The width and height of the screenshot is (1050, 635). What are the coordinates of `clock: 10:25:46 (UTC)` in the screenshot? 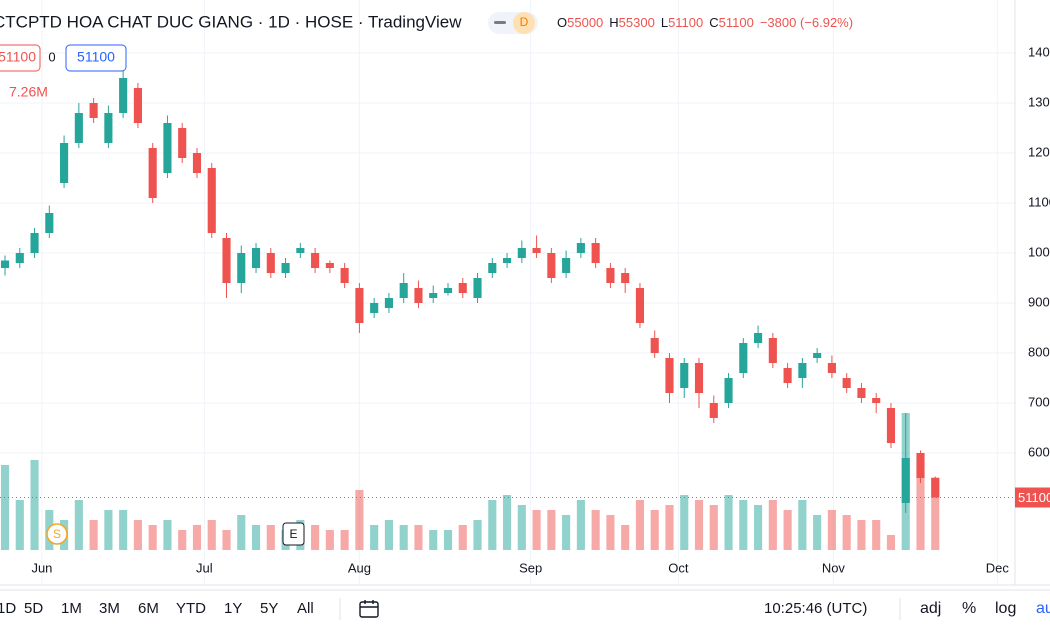 It's located at (815, 608).